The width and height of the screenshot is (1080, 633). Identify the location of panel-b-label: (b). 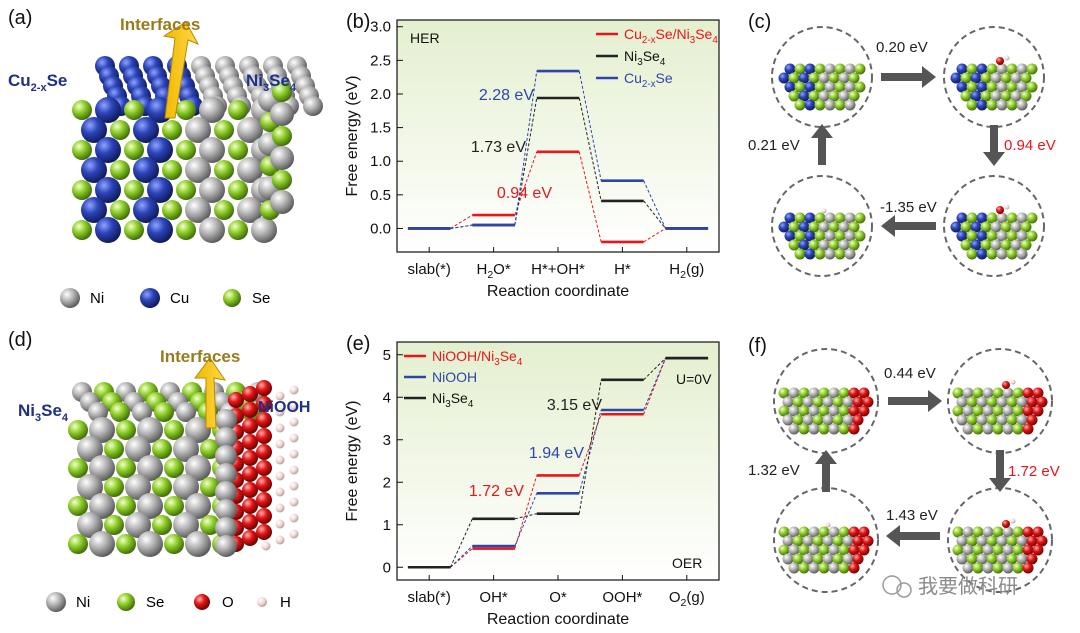
(358, 22).